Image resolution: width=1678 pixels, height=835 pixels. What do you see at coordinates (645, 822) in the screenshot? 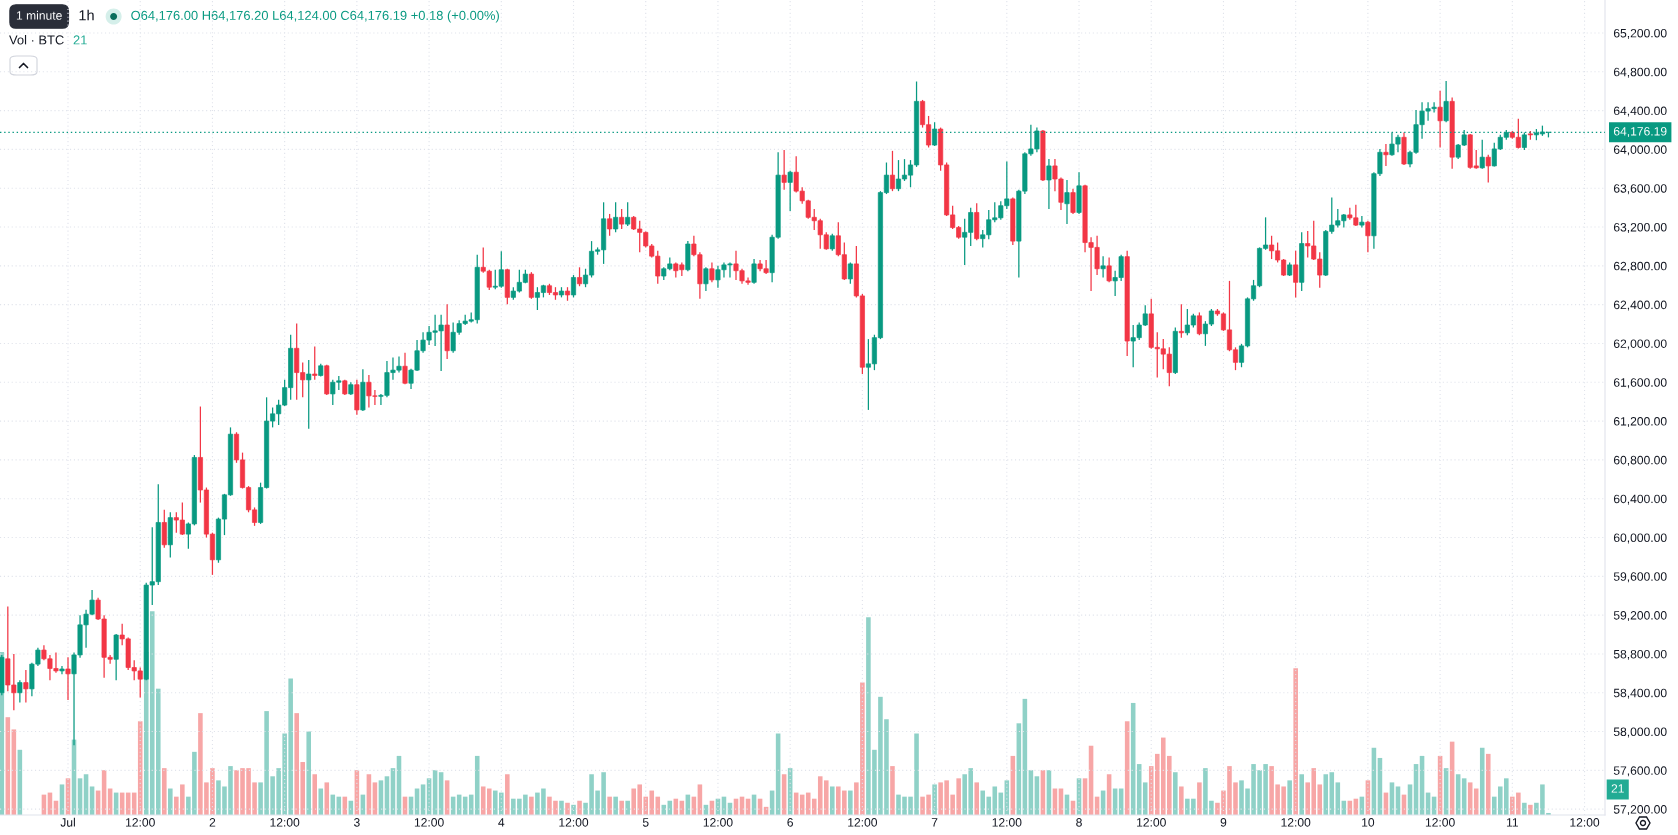
I see `x-tick-label: 5` at bounding box center [645, 822].